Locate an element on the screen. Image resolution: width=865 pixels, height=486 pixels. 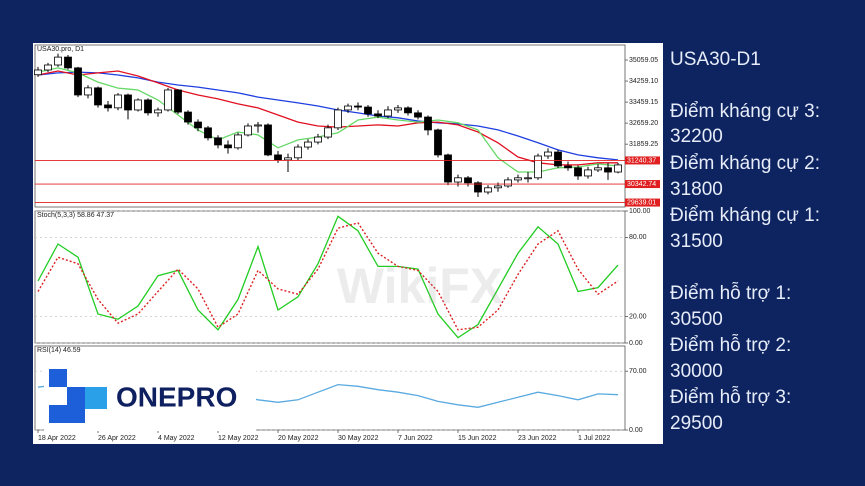
level-name: Điểm hỗ trợ 2: is located at coordinates (730, 345).